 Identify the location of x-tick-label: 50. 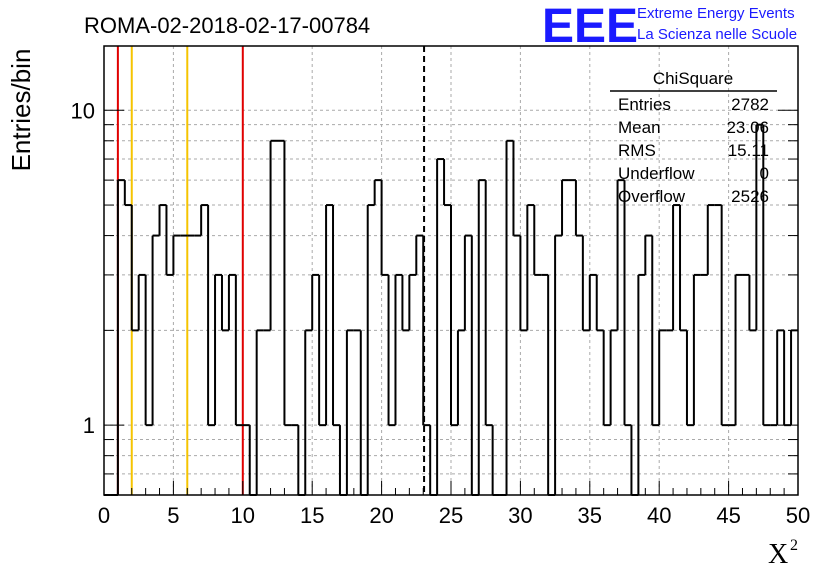
(798, 515).